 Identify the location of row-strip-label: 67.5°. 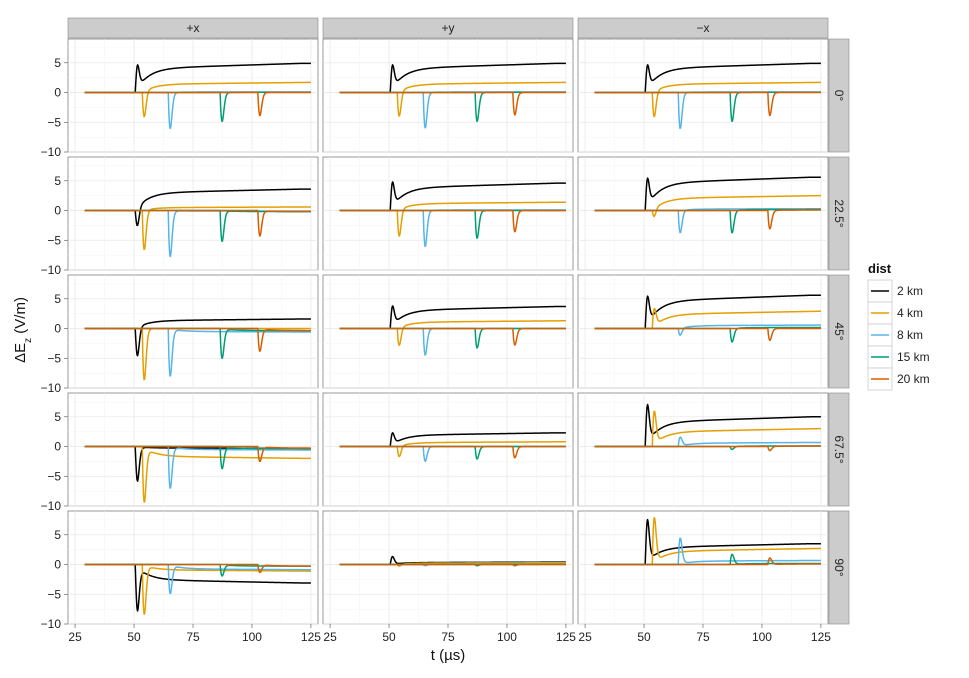
(839, 449).